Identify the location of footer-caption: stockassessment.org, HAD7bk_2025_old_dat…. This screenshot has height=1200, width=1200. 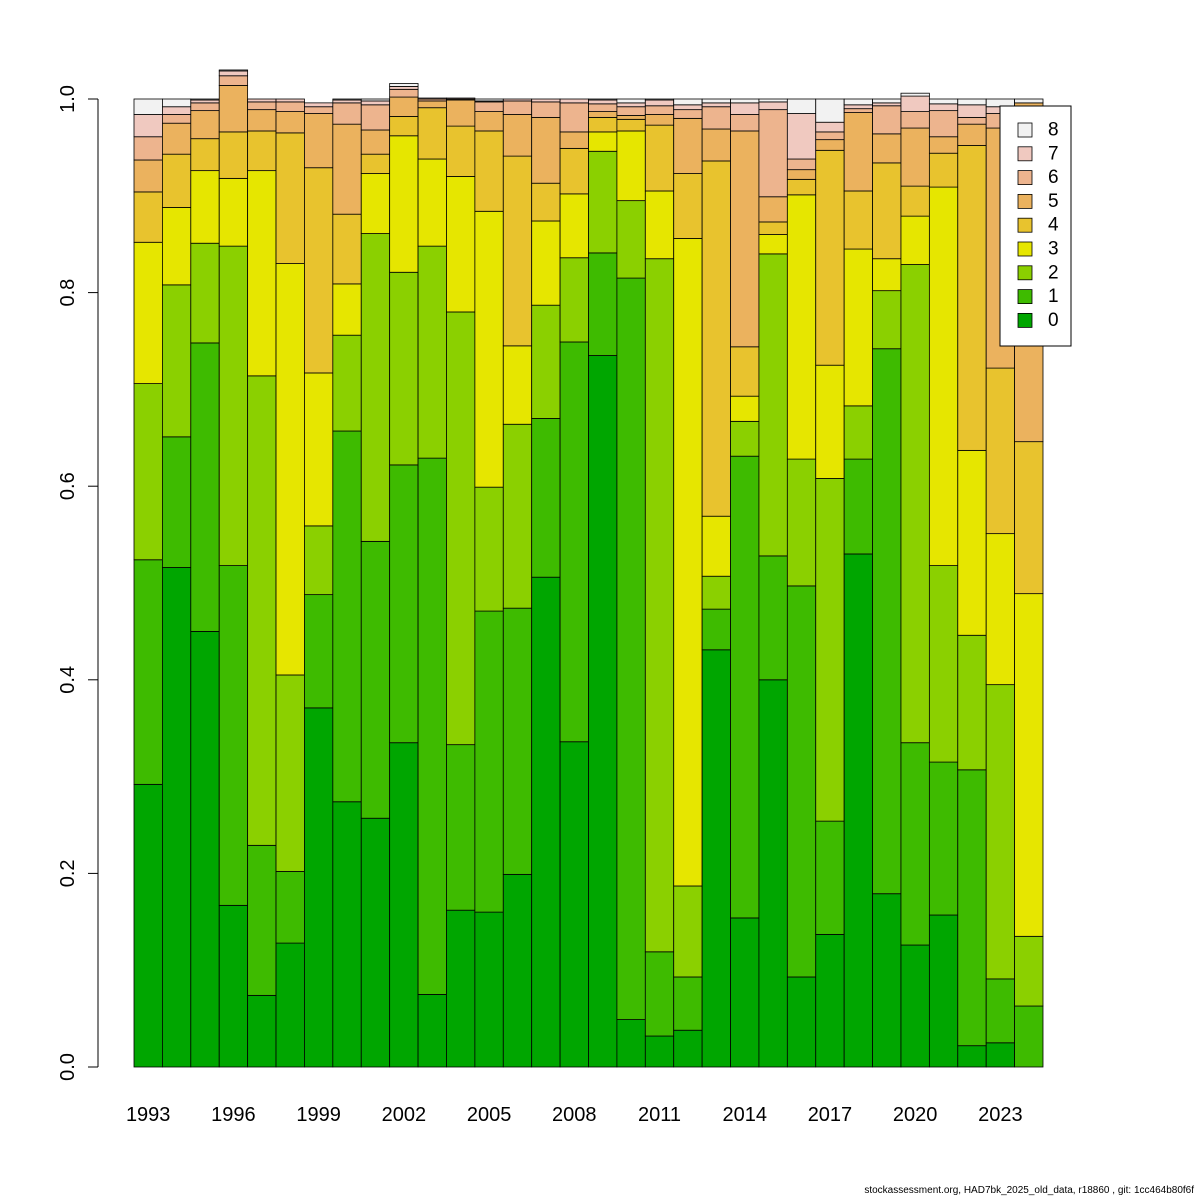
(1029, 1190).